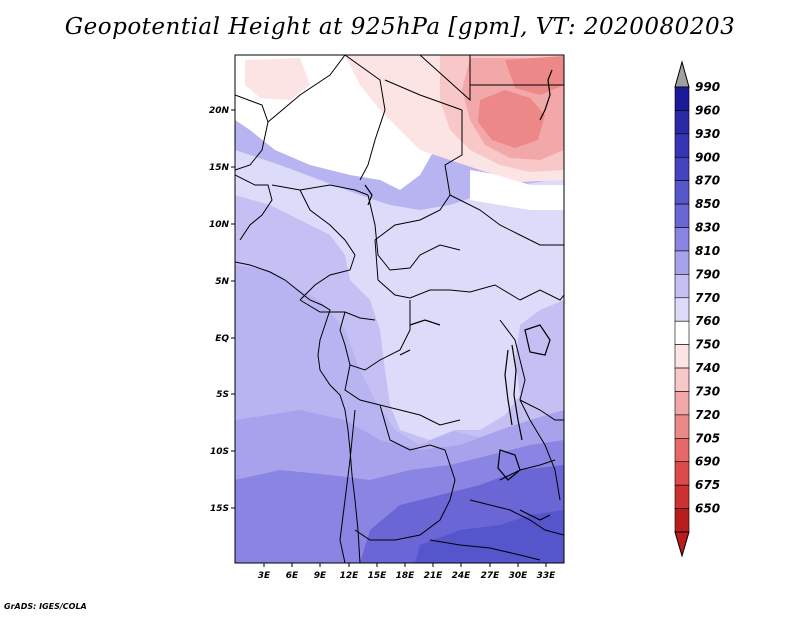  Describe the element at coordinates (707, 87) in the screenshot. I see `colorbar-label-990: 990` at that location.